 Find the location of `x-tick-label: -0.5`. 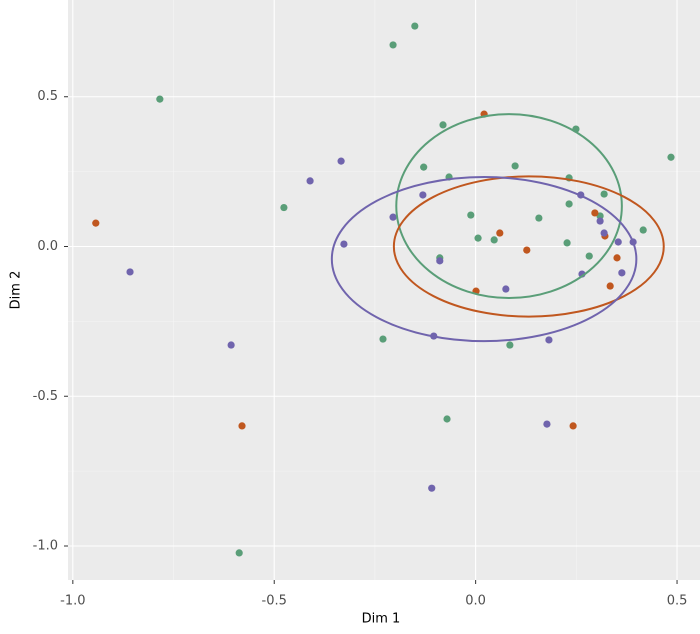

x-tick-label: -0.5 is located at coordinates (274, 601).